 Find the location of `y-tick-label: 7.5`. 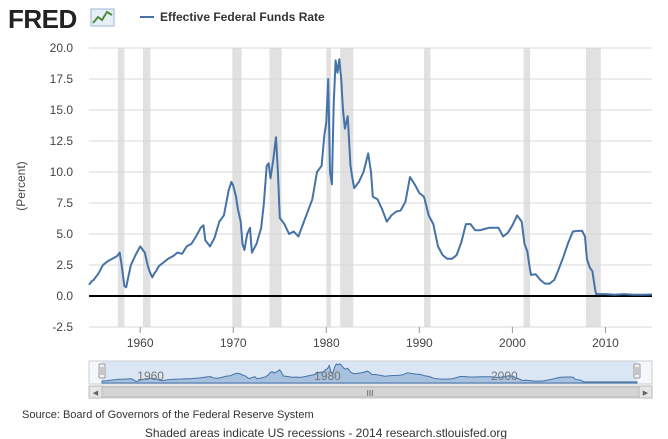

y-tick-label: 7.5 is located at coordinates (64, 203).